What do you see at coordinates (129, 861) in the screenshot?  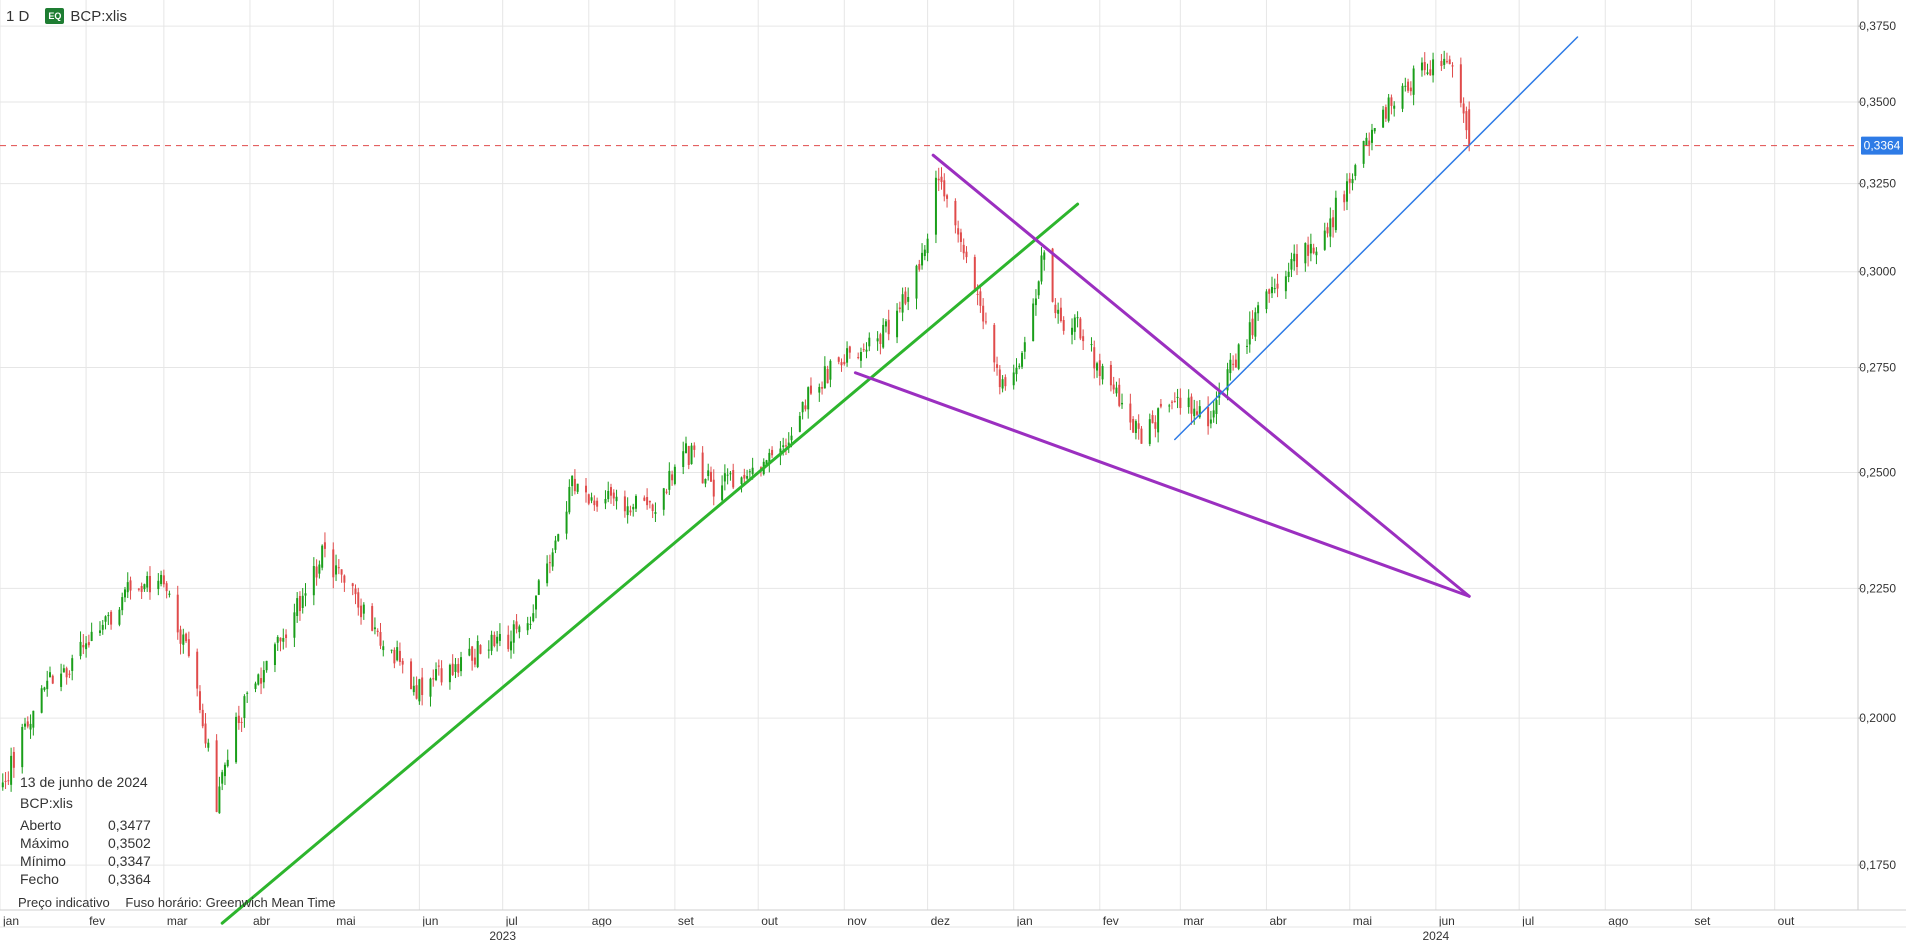 I see `info-value: 0,3347` at bounding box center [129, 861].